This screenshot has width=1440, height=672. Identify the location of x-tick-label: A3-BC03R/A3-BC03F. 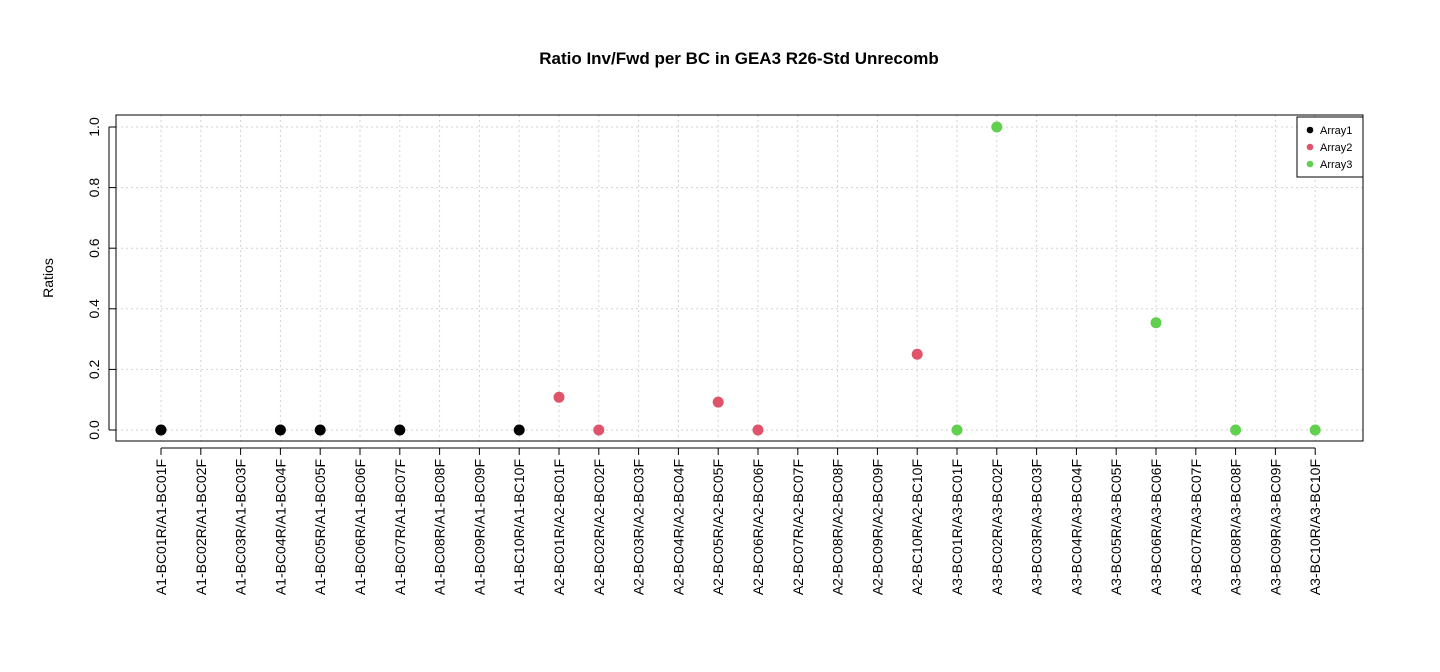
(1037, 527).